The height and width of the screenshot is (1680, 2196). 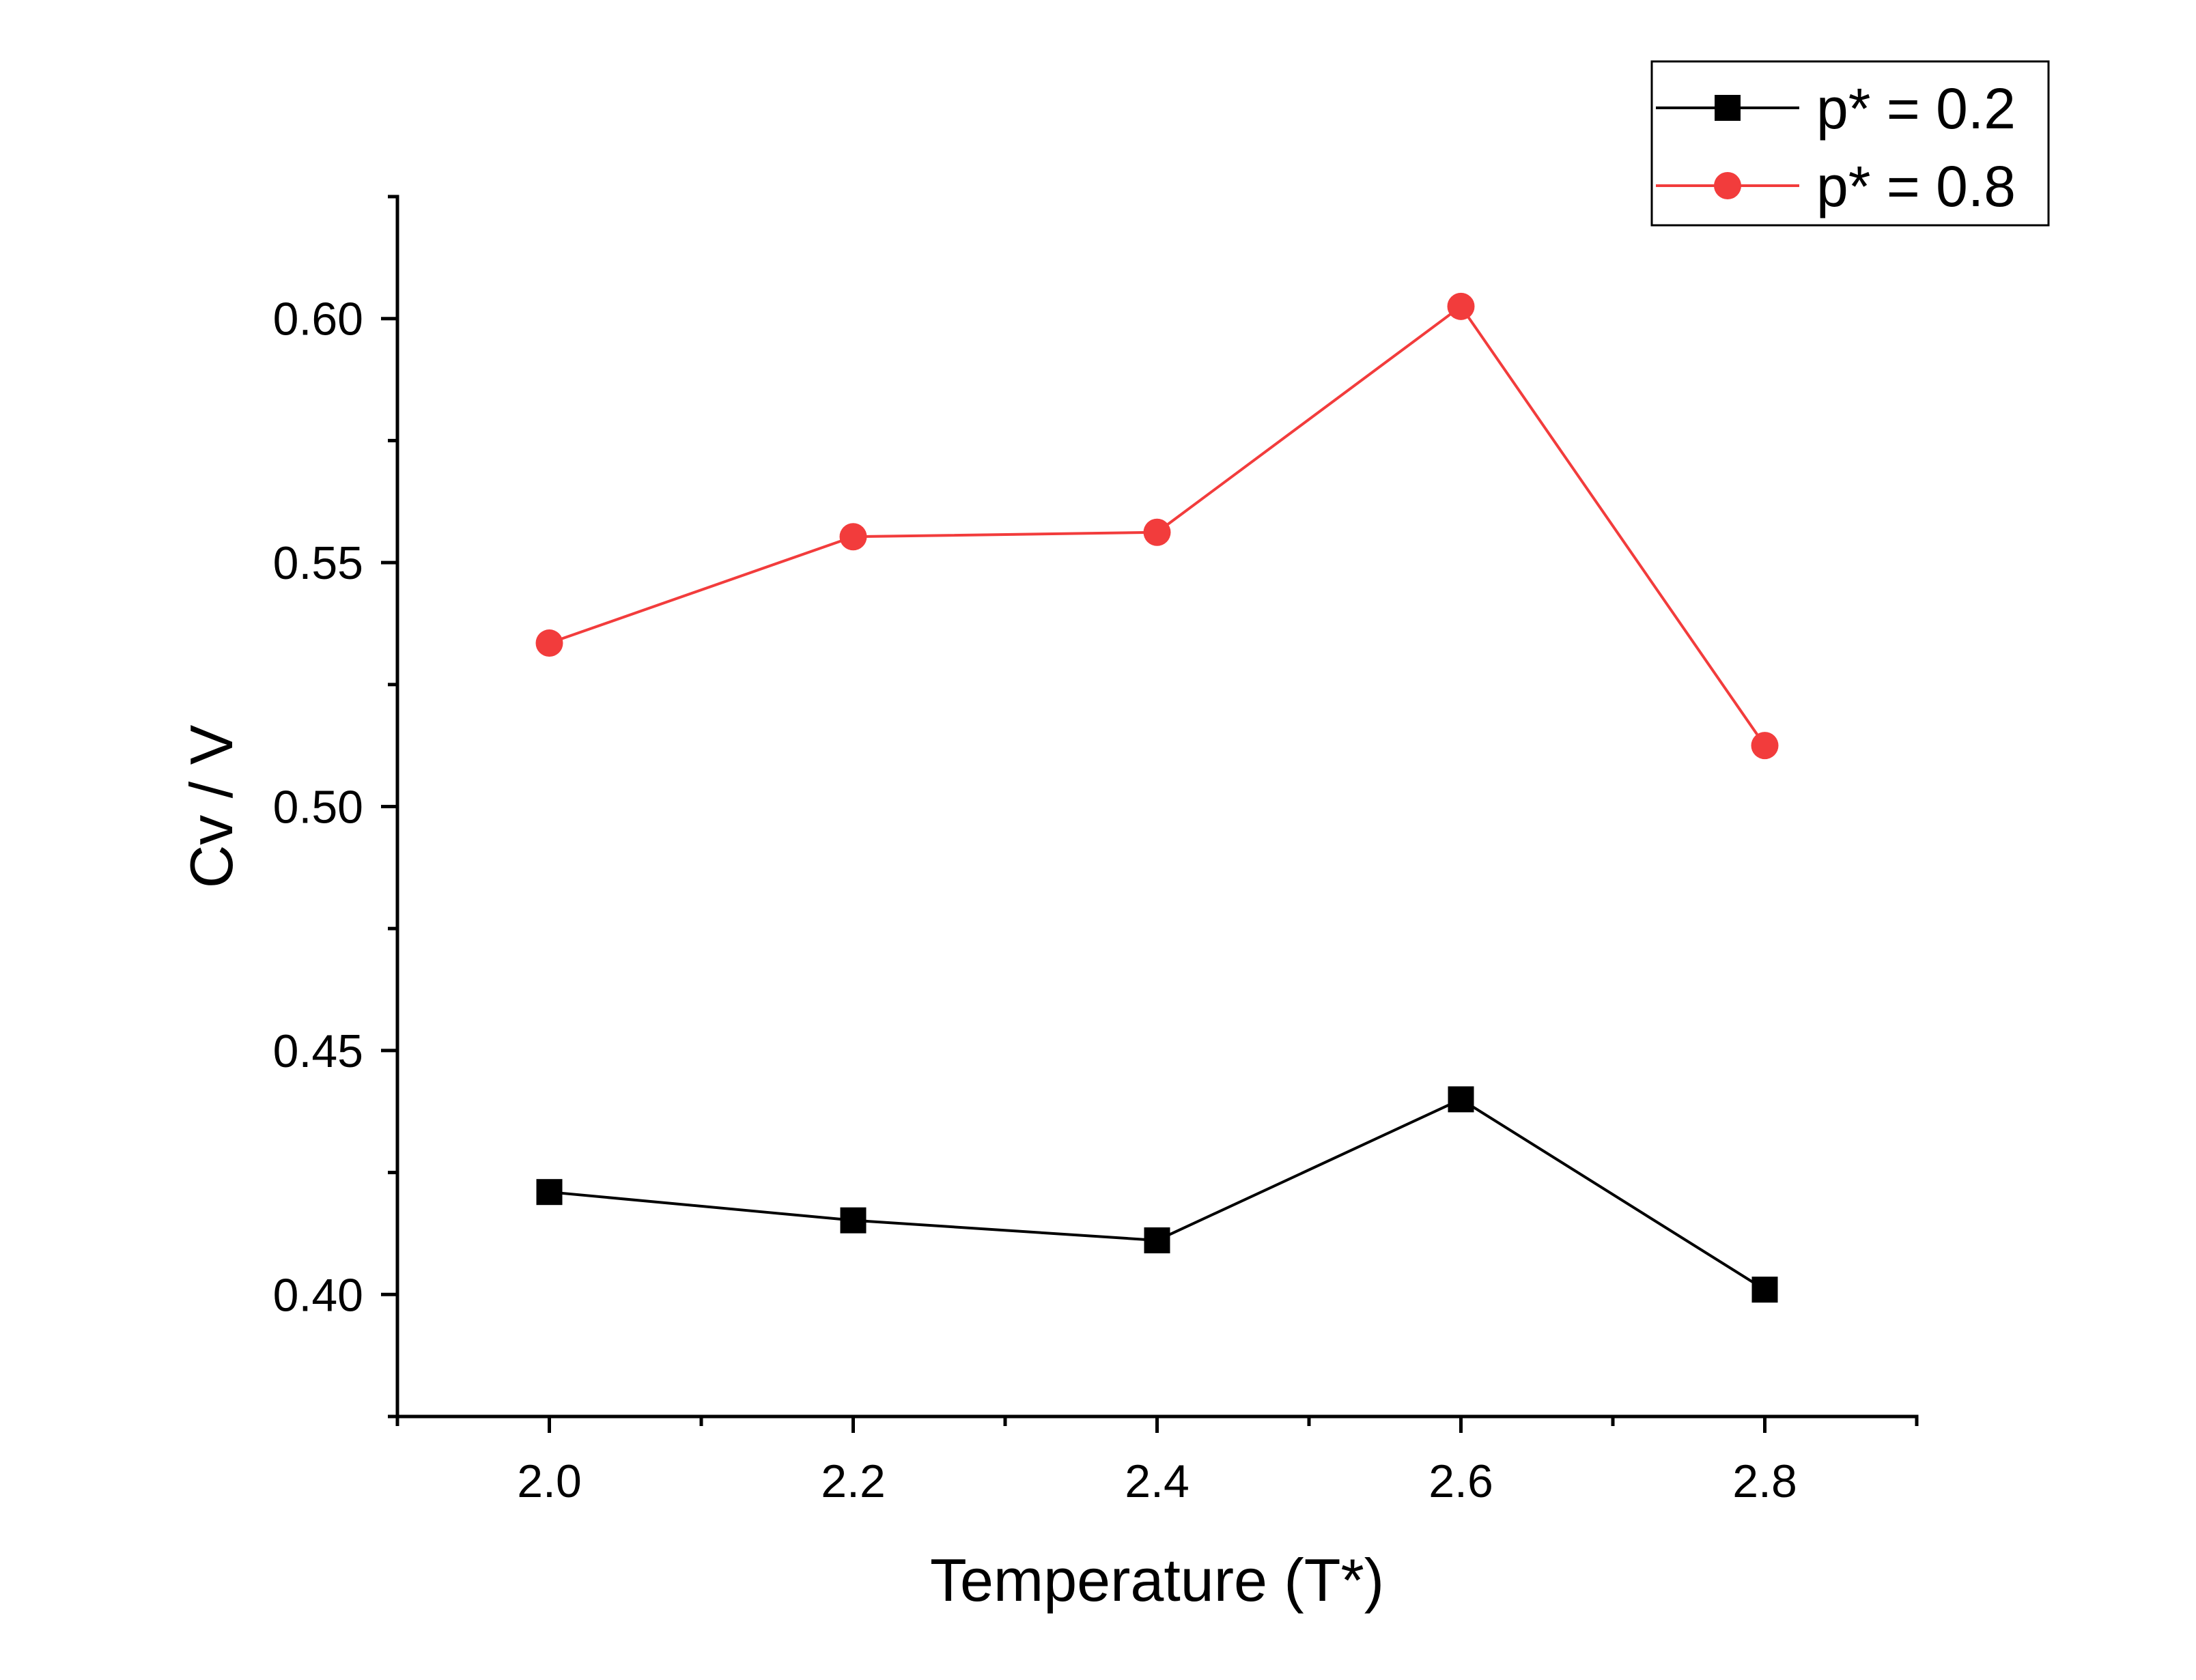 I want to click on legend-square-marker, so click(x=1728, y=108).